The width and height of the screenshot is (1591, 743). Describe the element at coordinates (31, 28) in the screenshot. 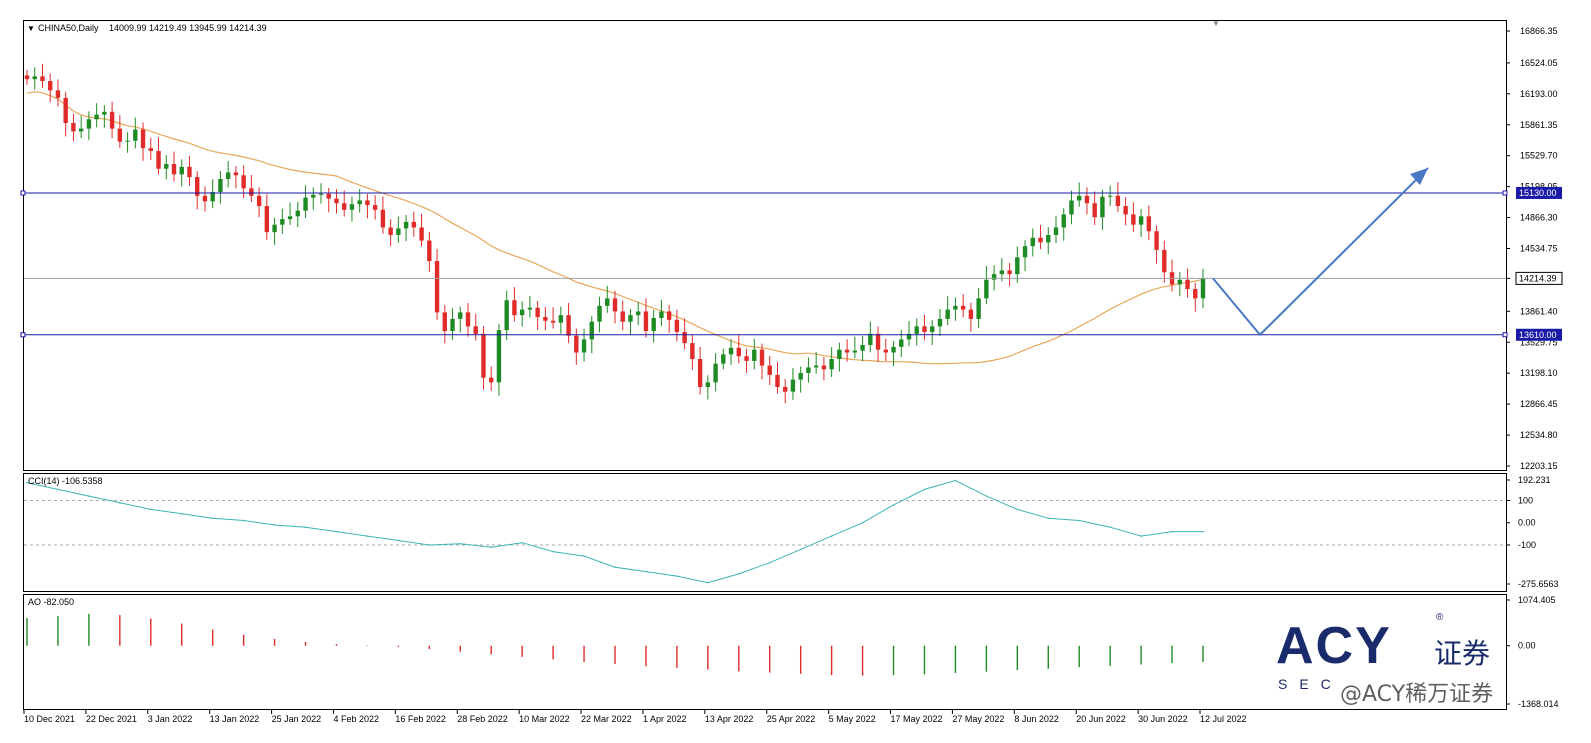

I see `header-triangle-icon: ▼` at that location.